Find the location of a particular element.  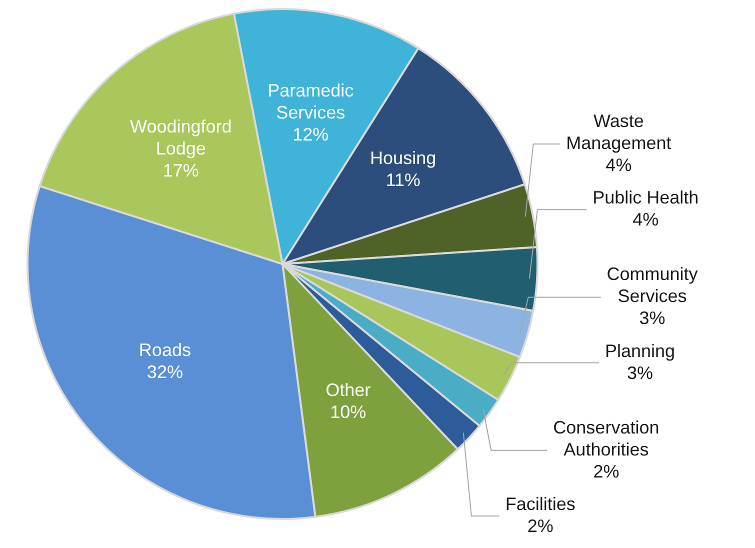

slice-label: Housing is located at coordinates (403, 158).